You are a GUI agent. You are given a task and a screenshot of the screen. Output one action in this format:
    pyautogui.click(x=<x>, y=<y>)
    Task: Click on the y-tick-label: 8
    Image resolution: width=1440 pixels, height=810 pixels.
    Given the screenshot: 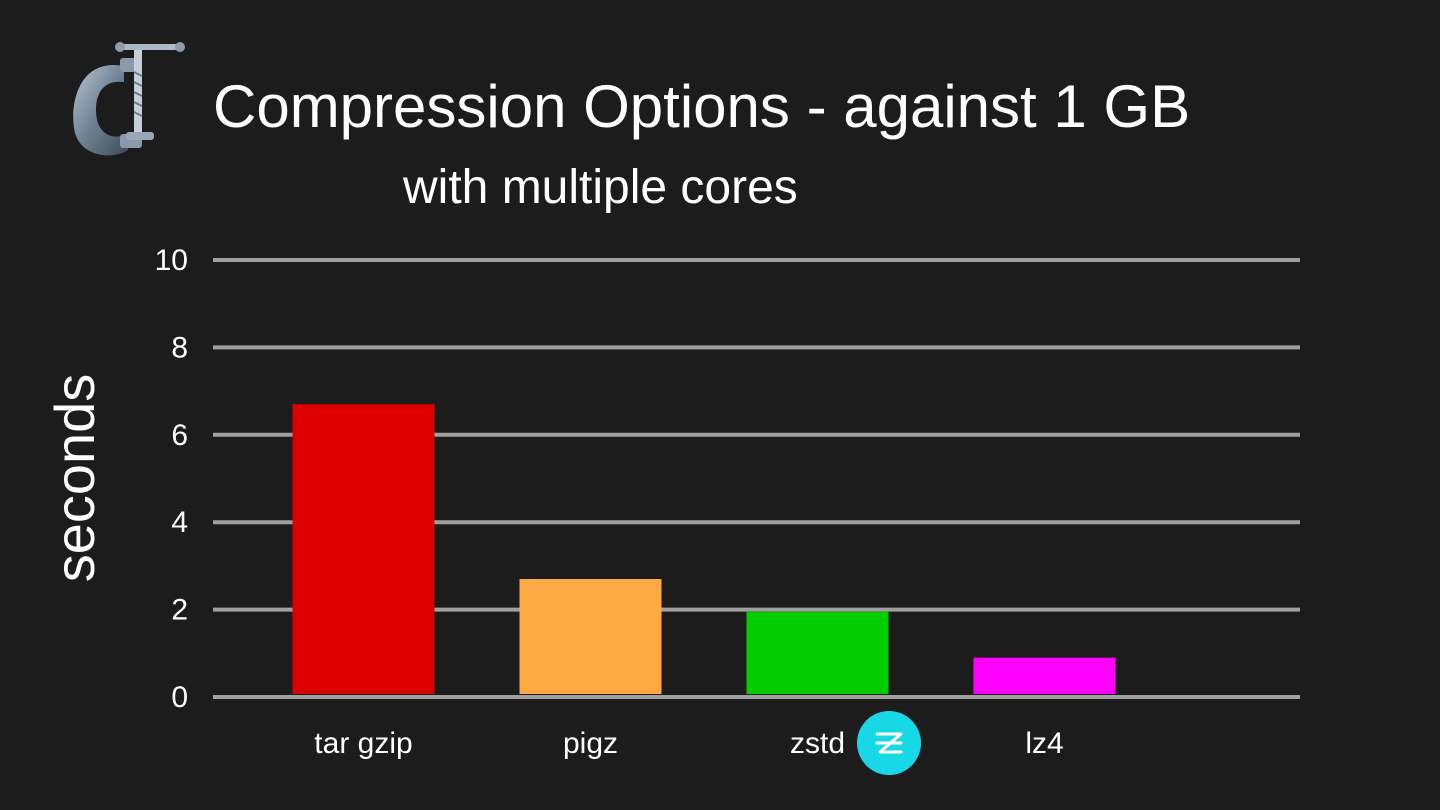 What is the action you would take?
    pyautogui.click(x=179, y=347)
    